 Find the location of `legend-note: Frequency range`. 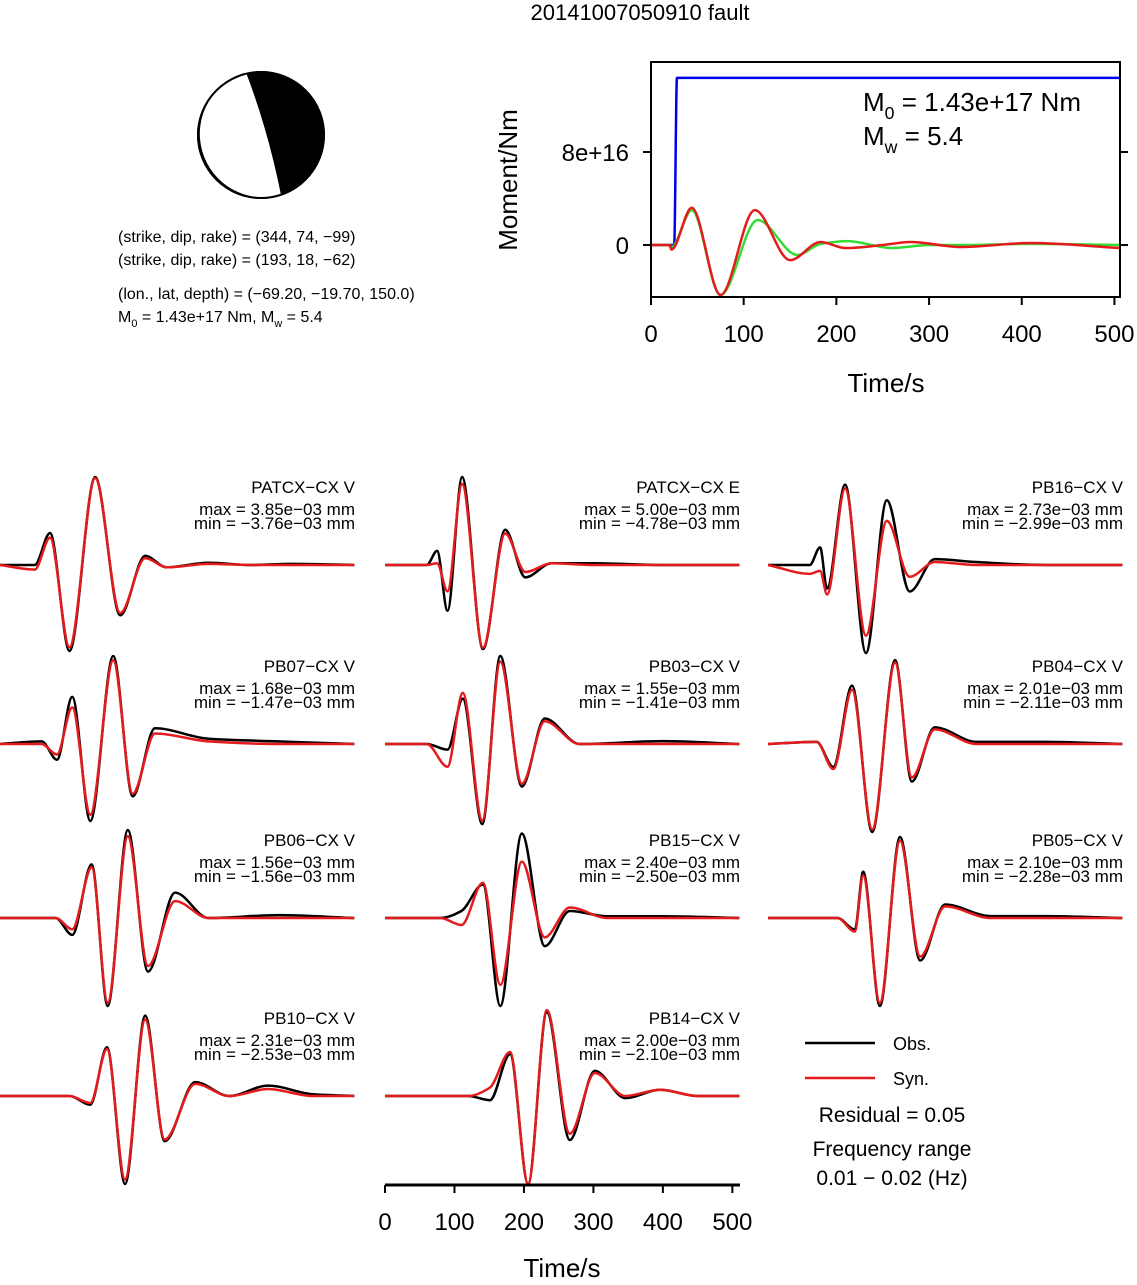

legend-note: Frequency range is located at coordinates (892, 1149).